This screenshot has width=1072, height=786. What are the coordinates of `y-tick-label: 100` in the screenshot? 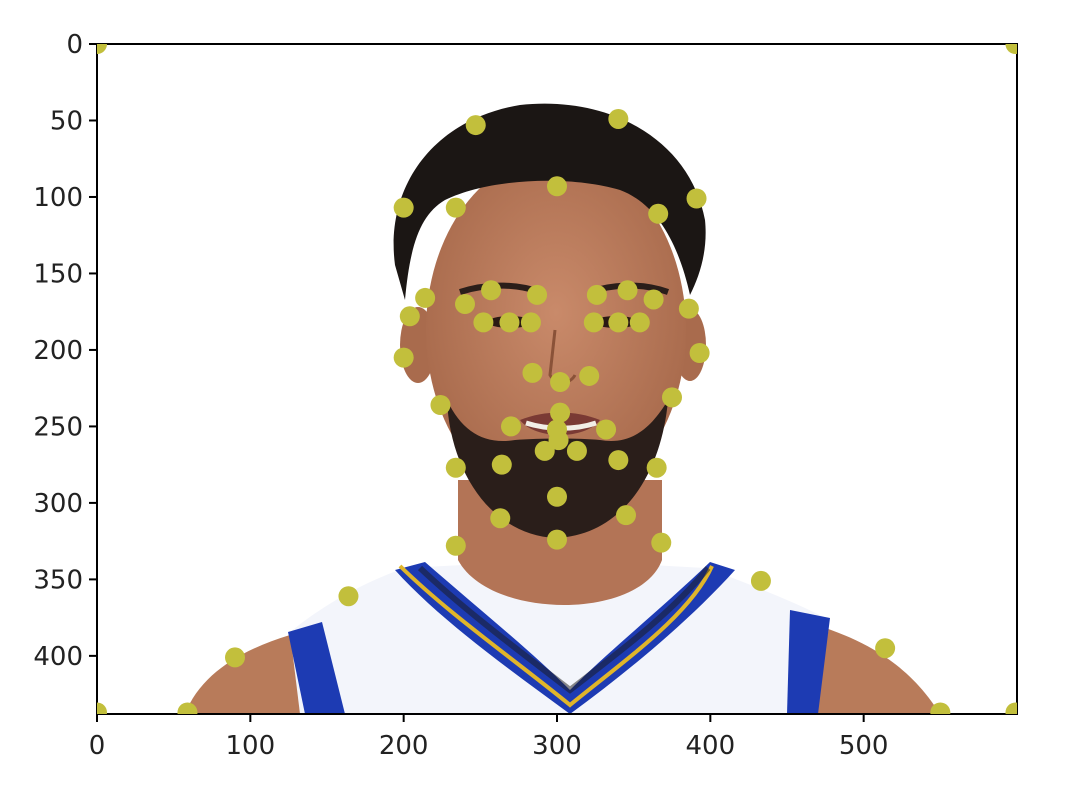 It's located at (58, 198).